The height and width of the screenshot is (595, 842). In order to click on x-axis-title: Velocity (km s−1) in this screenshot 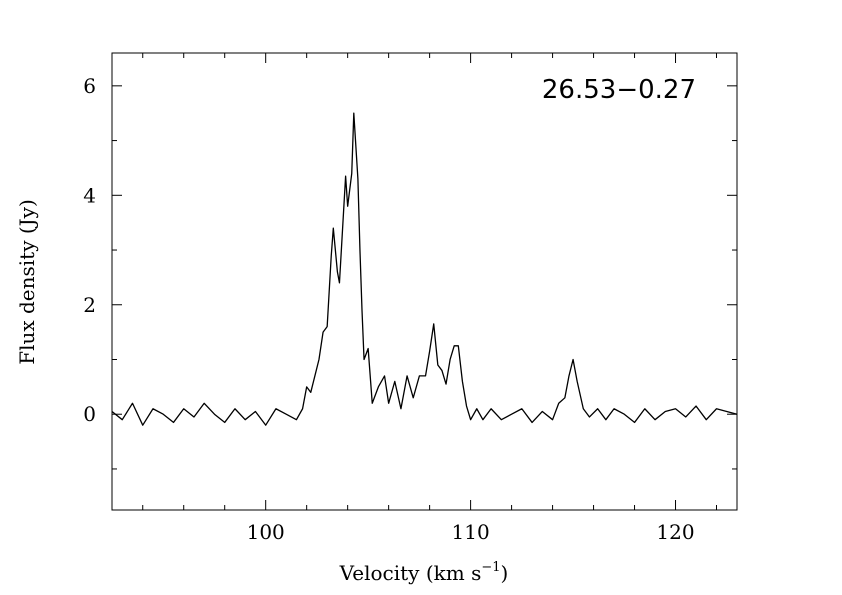, I will do `click(424, 572)`.